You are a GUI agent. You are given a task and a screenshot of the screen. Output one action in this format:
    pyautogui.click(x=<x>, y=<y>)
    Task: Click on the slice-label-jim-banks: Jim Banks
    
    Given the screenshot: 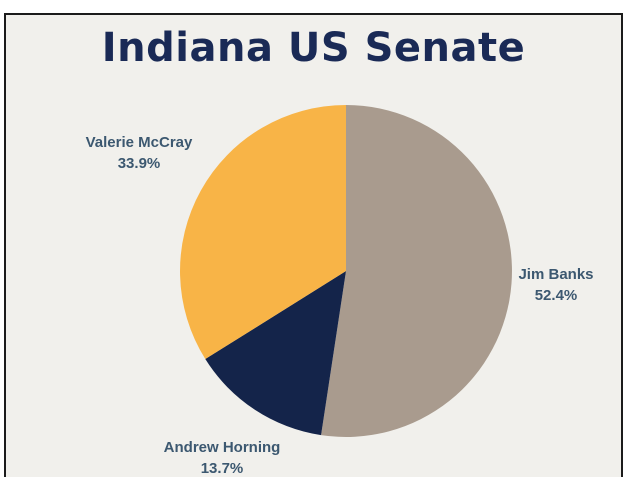 What is the action you would take?
    pyautogui.click(x=555, y=274)
    